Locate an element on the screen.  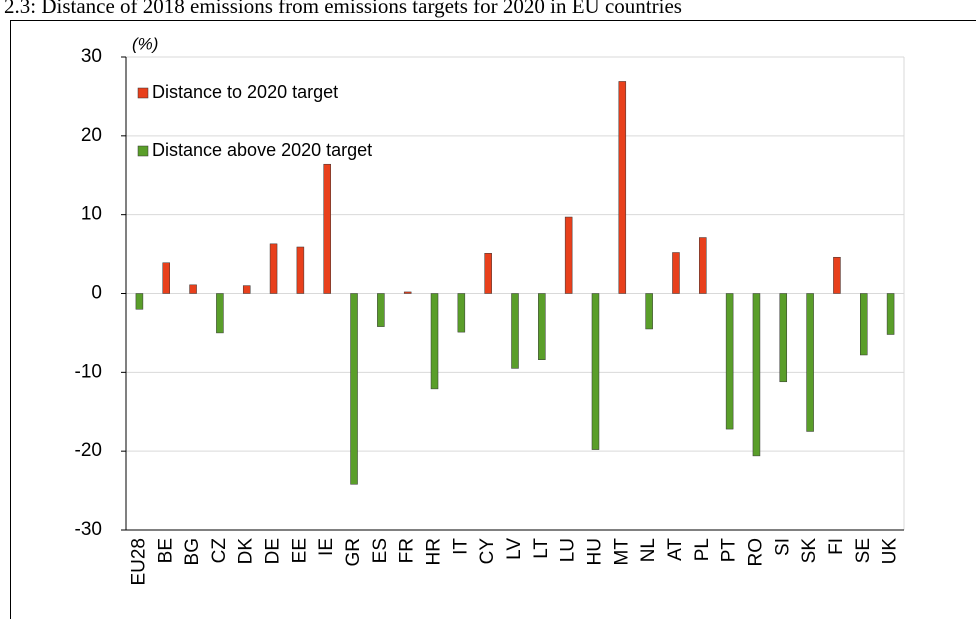
x-tick-label: GR is located at coordinates (353, 552).